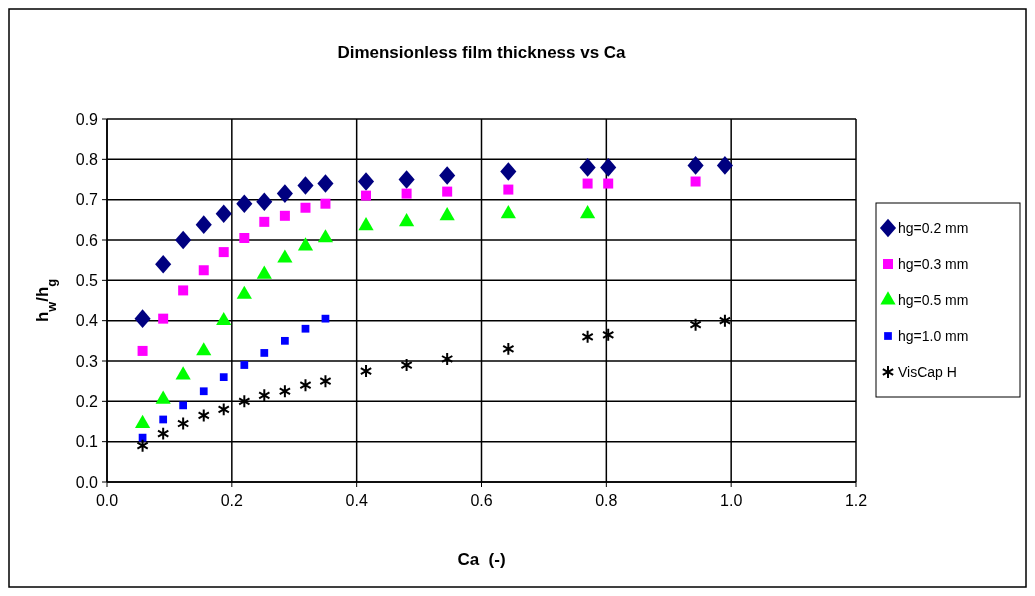 The image size is (1035, 596). Describe the element at coordinates (731, 500) in the screenshot. I see `x-tick-label: 1.0` at that location.